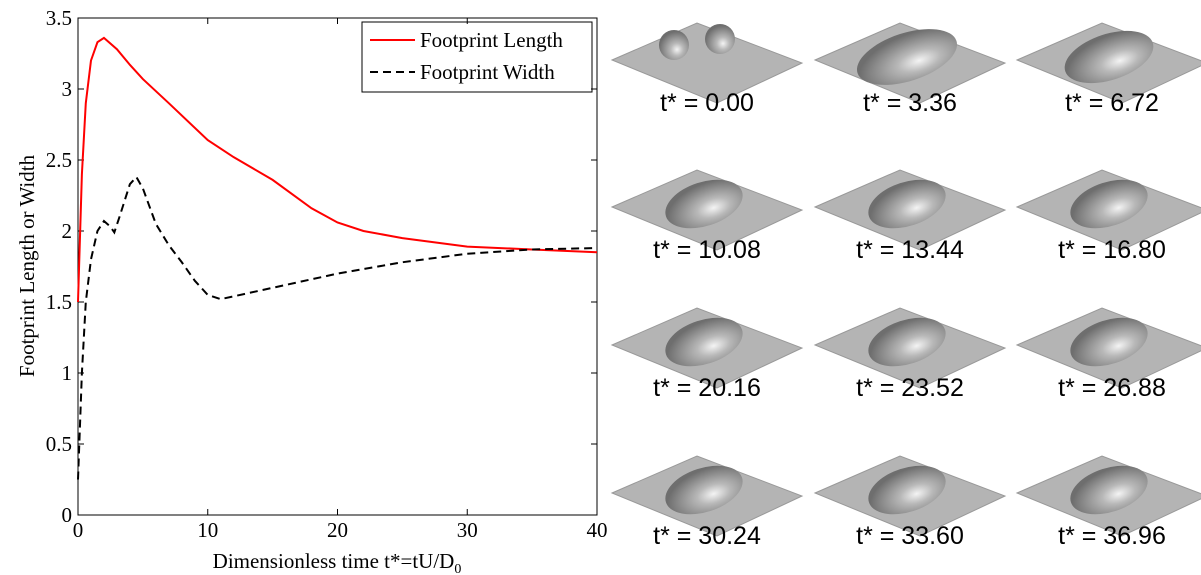 The width and height of the screenshot is (1201, 575). What do you see at coordinates (1112, 250) in the screenshot?
I see `snapshot-label: t* = 16.80` at bounding box center [1112, 250].